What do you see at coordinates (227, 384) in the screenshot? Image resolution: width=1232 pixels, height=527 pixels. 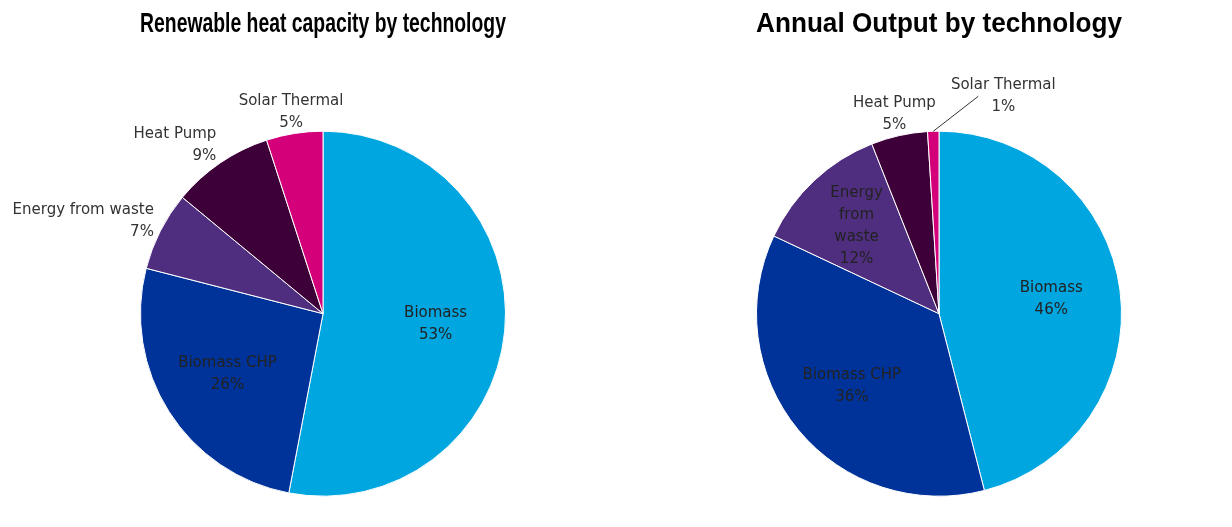 I see `data-label: 26%` at bounding box center [227, 384].